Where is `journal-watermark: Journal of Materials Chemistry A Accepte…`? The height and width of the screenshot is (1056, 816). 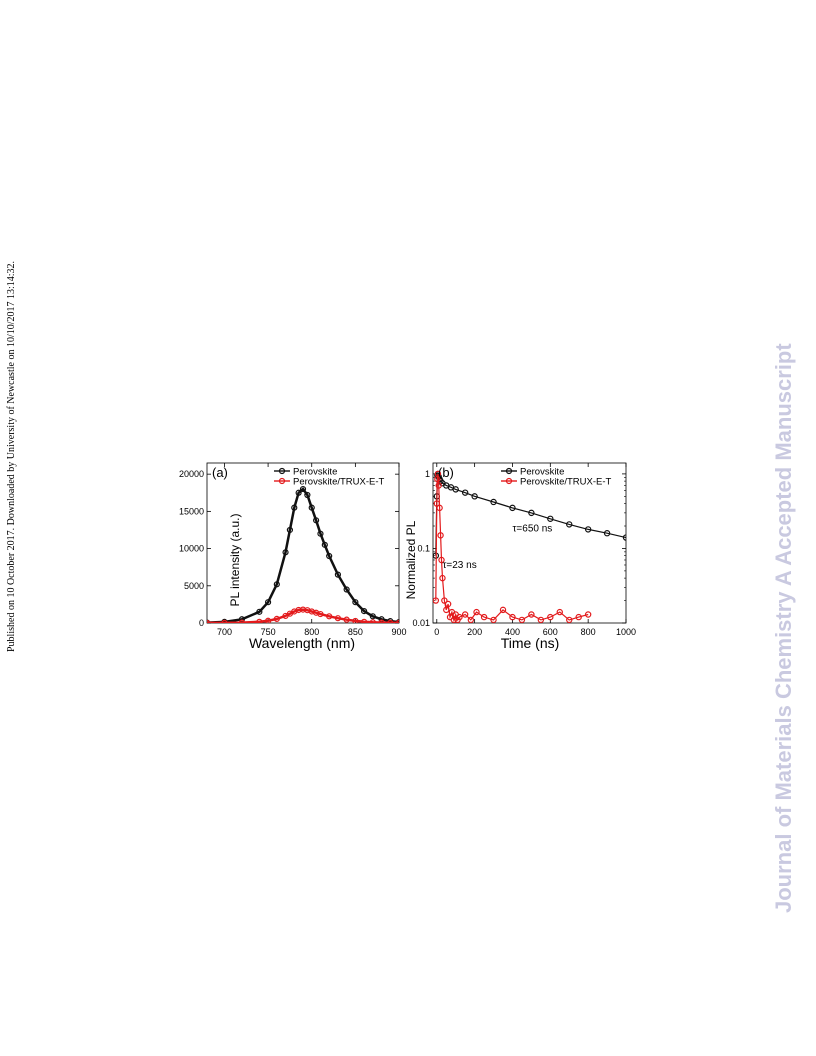
journal-watermark: Journal of Materials Chemistry A Accepte… is located at coordinates (783, 628).